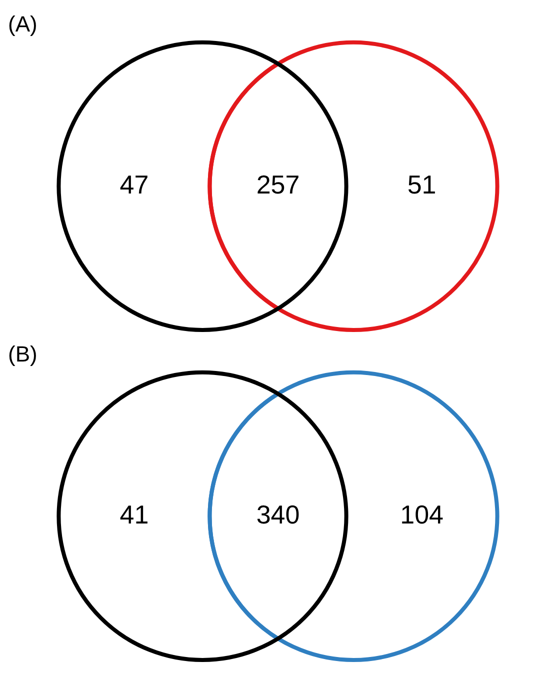 The height and width of the screenshot is (681, 556). What do you see at coordinates (422, 514) in the screenshot?
I see `data-label: 104` at bounding box center [422, 514].